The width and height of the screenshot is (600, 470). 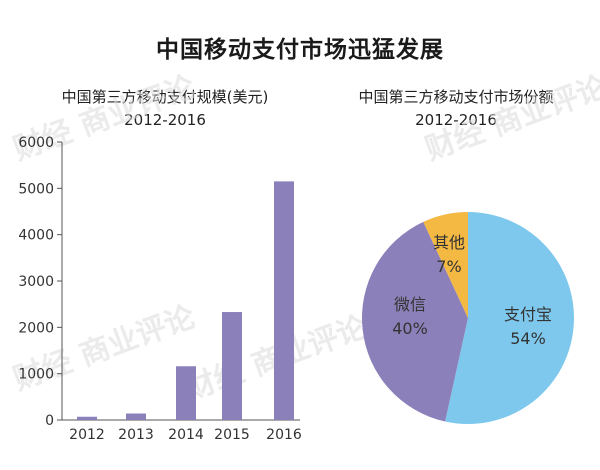 I want to click on y-tick-label: 2000, so click(x=36, y=328).